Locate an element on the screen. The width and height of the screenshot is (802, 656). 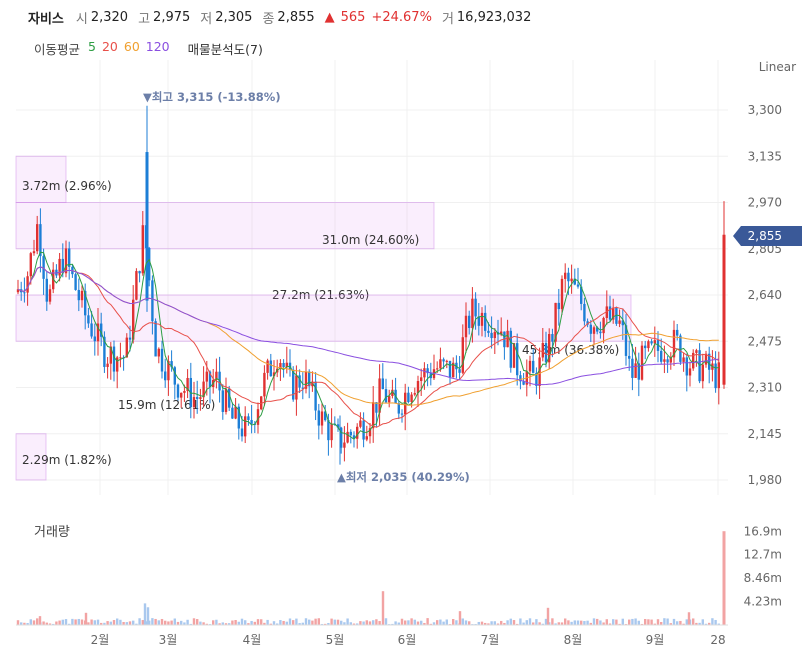
volume-title: 거래량 is located at coordinates (52, 532).